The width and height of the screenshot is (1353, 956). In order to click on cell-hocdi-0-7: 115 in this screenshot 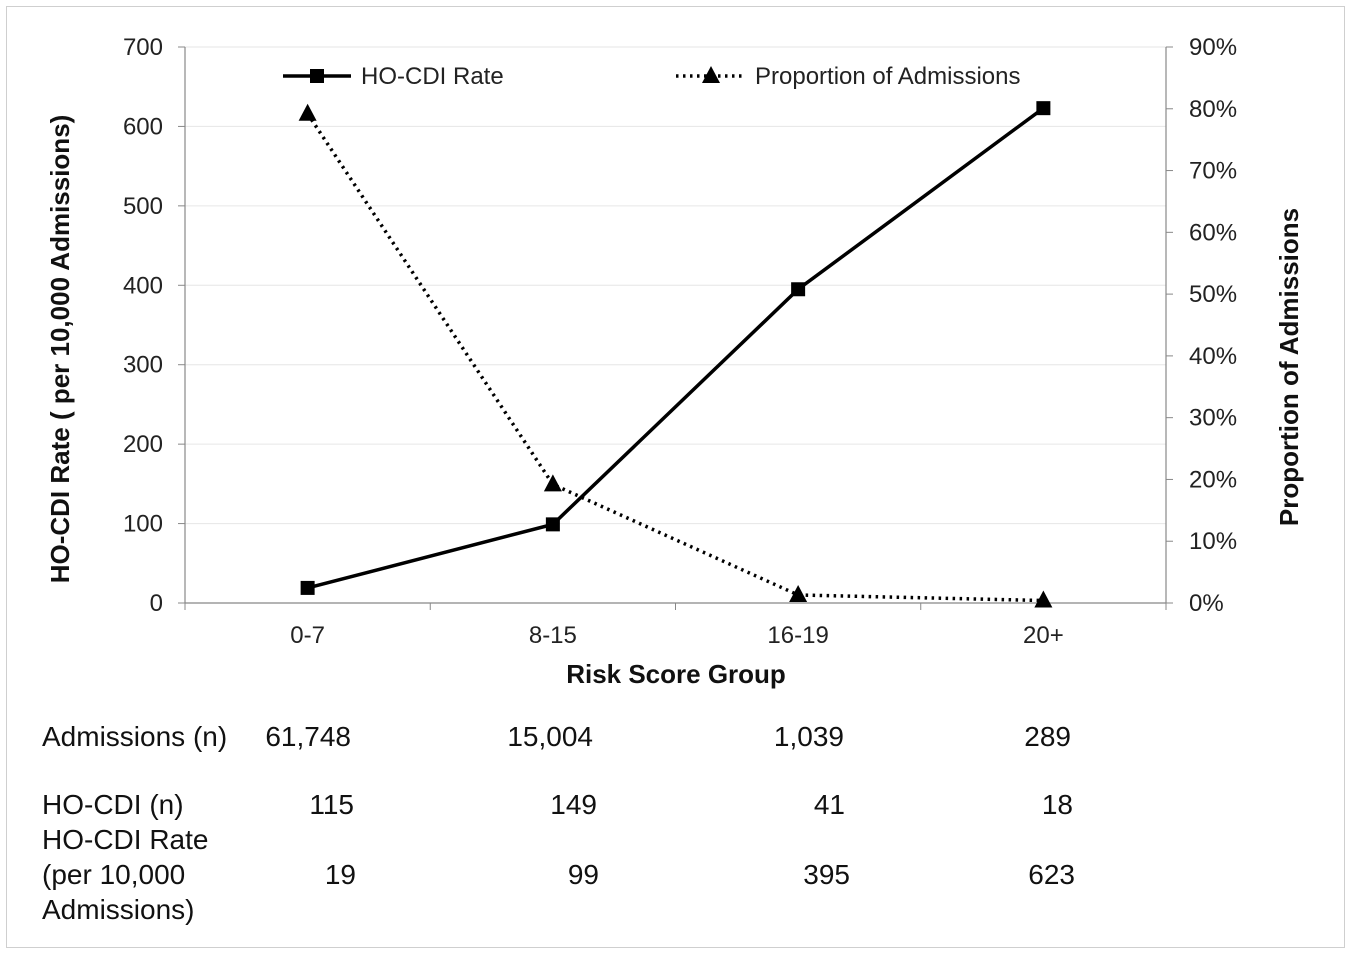, I will do `click(331, 804)`.